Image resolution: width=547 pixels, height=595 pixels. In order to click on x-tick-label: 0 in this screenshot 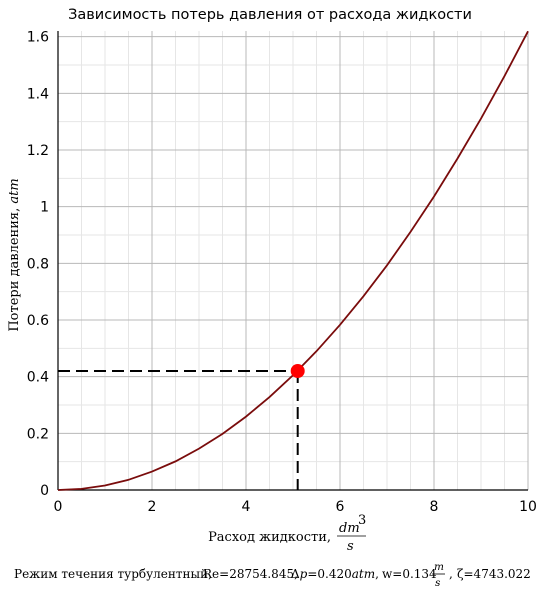, I will do `click(58, 507)`.